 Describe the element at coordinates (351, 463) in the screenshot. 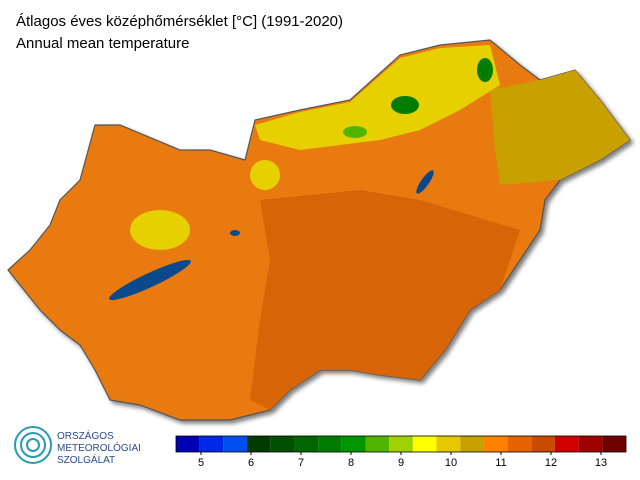

I see `colorbar-tick-label: 8` at that location.